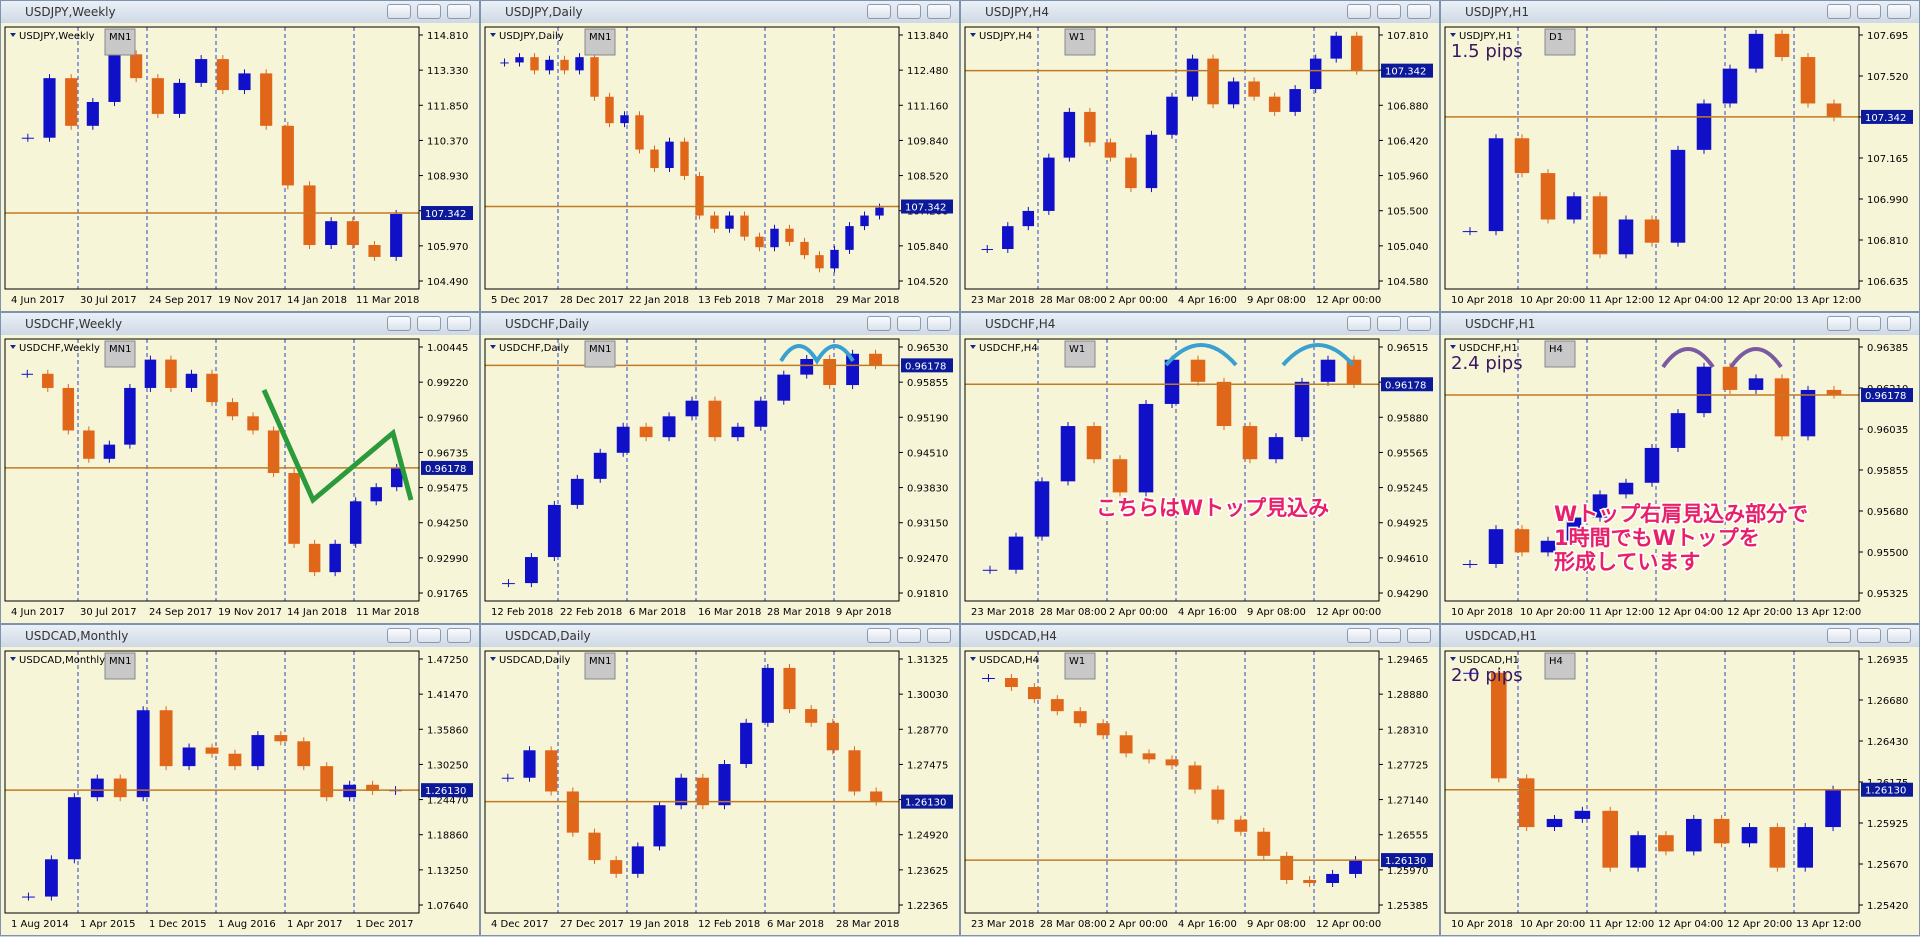 The height and width of the screenshot is (937, 1920). Describe the element at coordinates (1501, 636) in the screenshot. I see `window-title: USDCAD,H1` at that location.